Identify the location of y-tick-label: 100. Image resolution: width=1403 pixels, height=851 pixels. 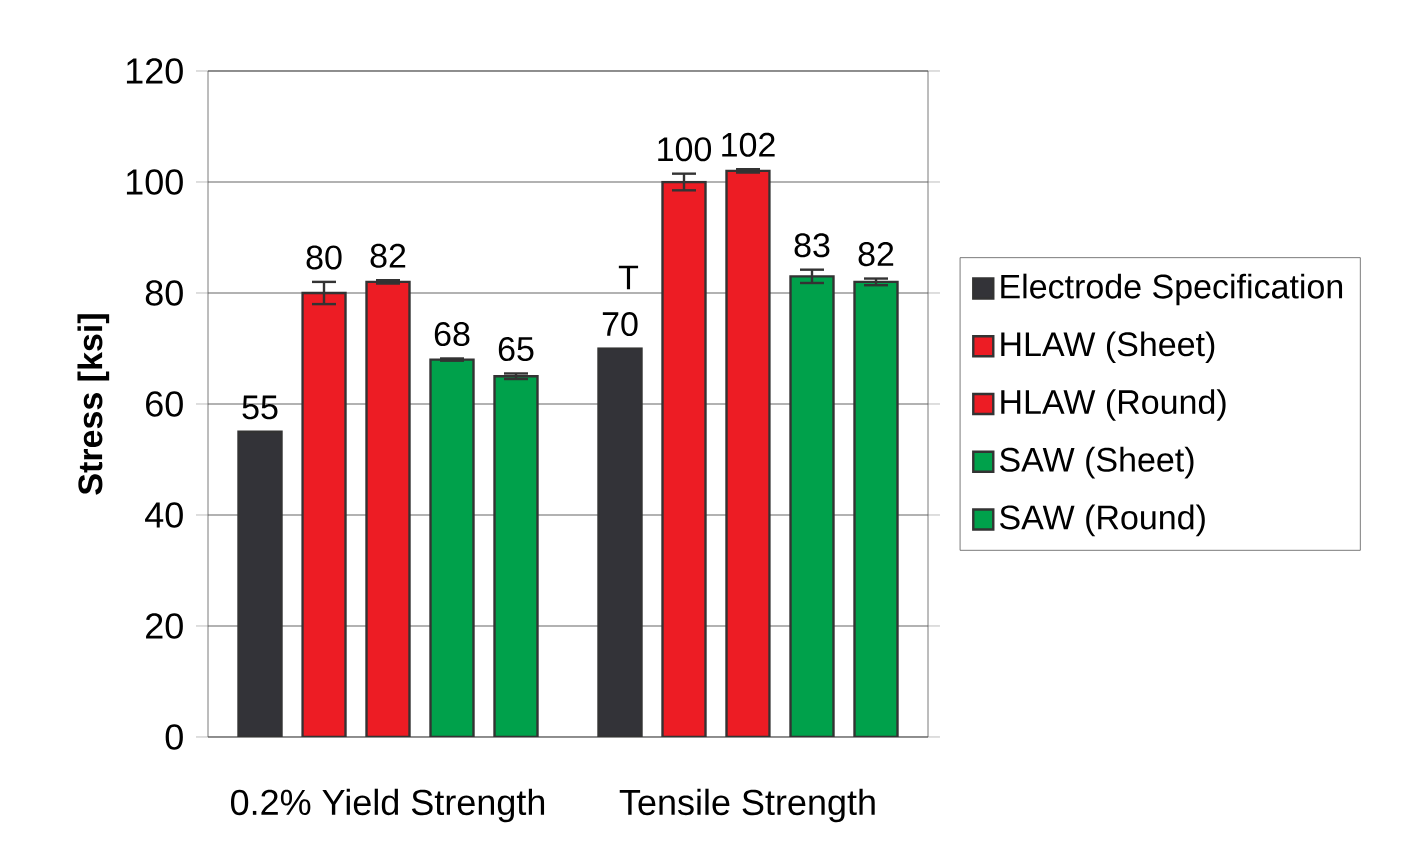
(154, 182).